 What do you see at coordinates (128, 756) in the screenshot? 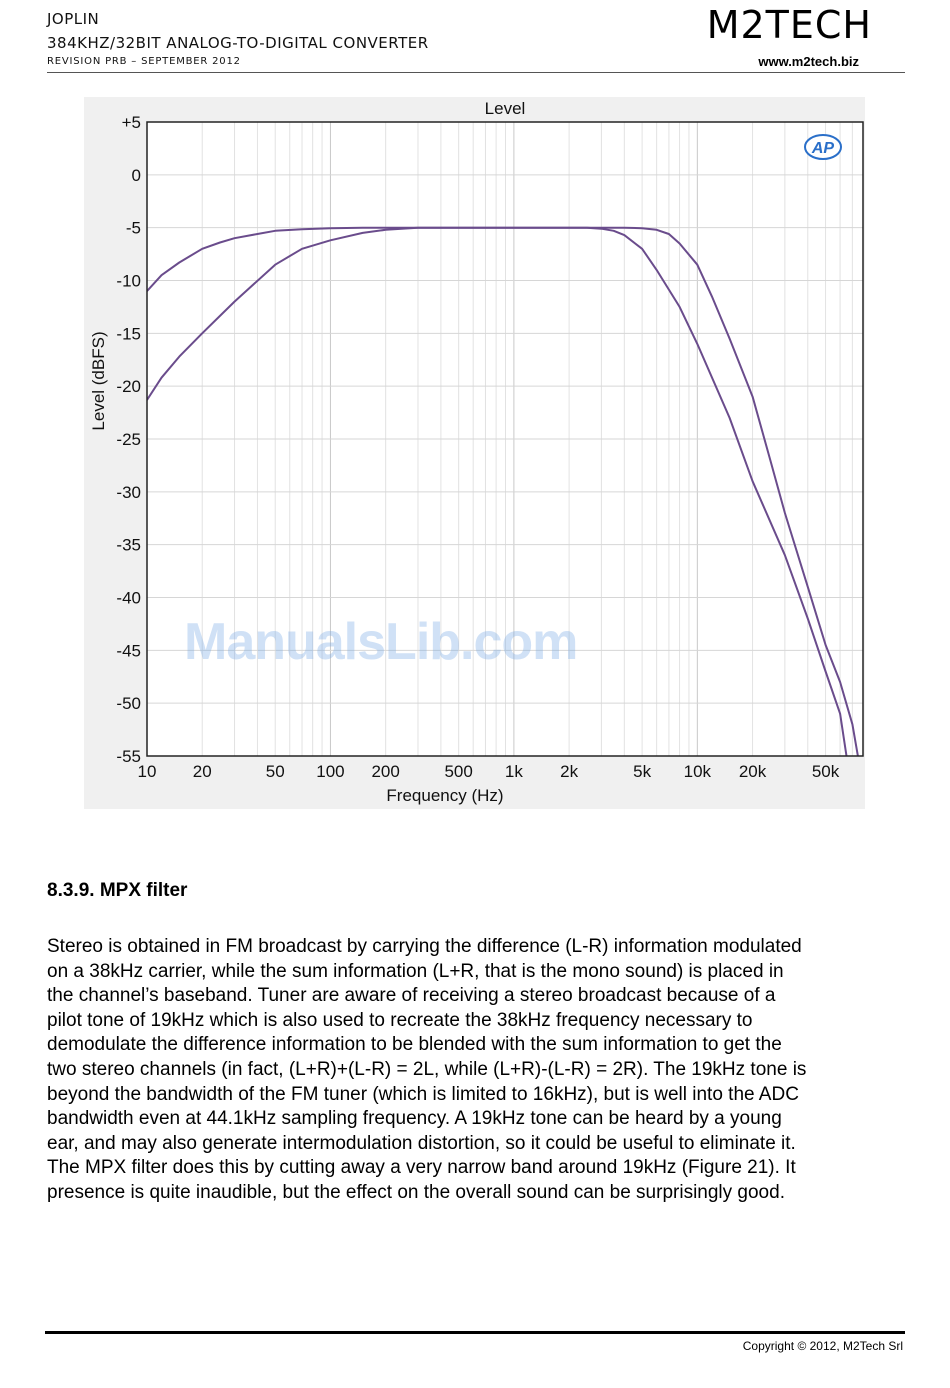
I see `y-tick-label: -55` at bounding box center [128, 756].